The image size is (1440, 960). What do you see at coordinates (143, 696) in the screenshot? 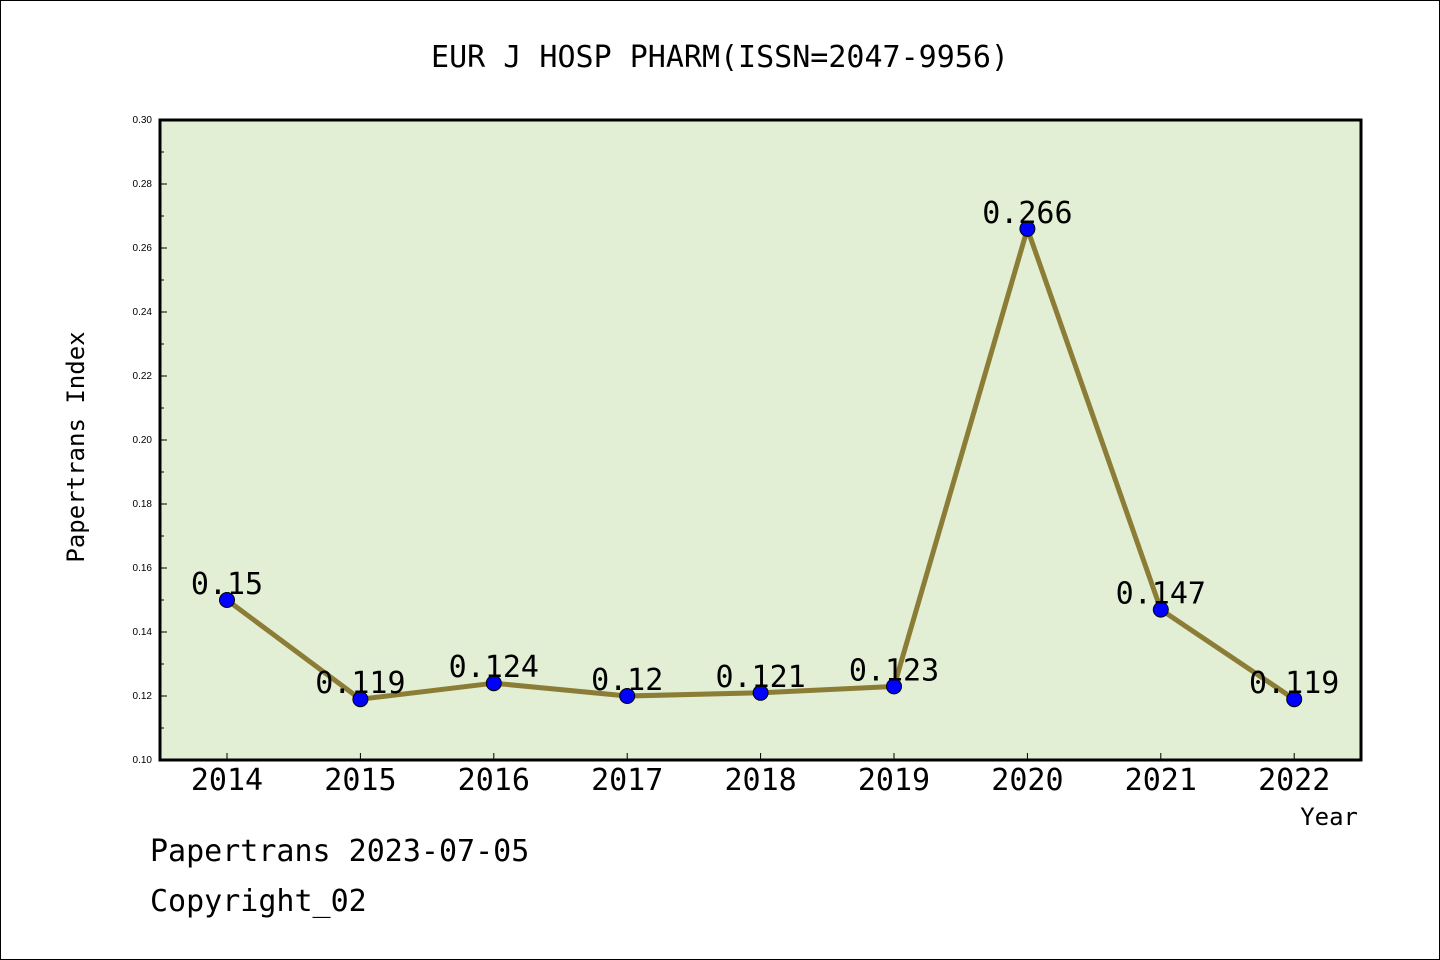
I see `y-tick-label: 0.12` at bounding box center [143, 696].